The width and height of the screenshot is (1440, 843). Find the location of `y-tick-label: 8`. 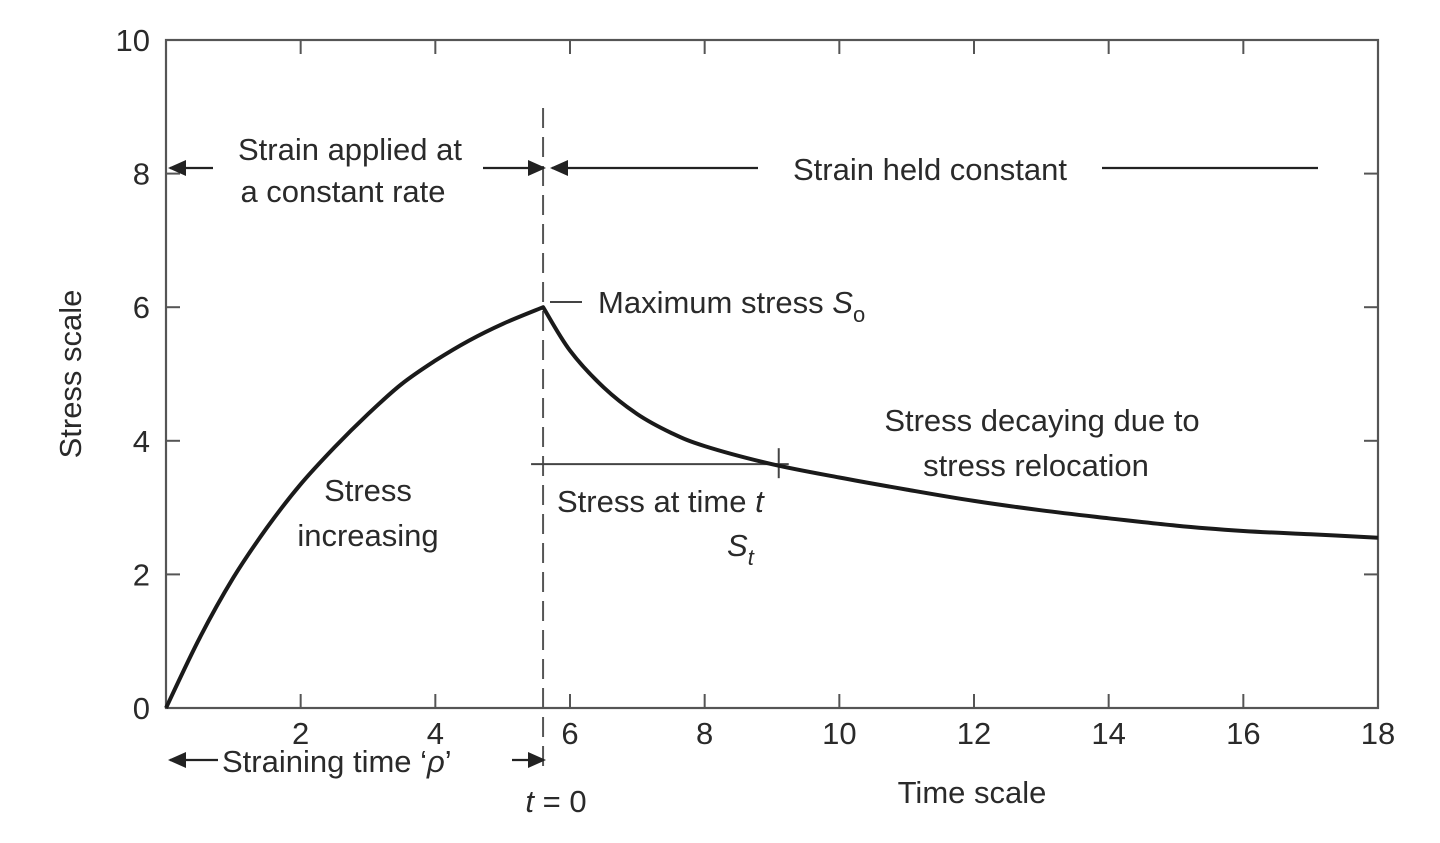

y-tick-label: 8 is located at coordinates (141, 174).